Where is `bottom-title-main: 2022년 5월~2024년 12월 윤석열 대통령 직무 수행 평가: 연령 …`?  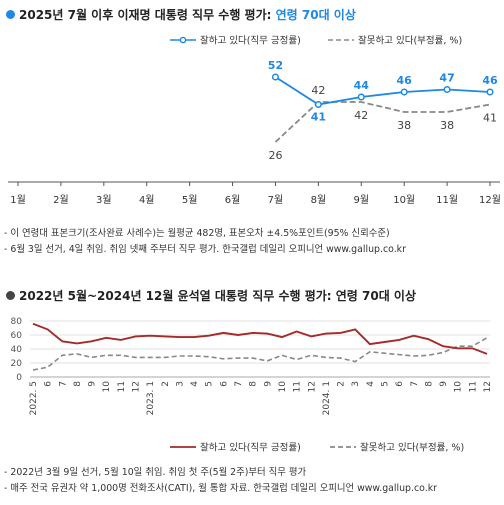 bottom-title-main: 2022년 5월~2024년 12월 윤석열 대통령 직무 수행 평가: 연령 … is located at coordinates (218, 296).